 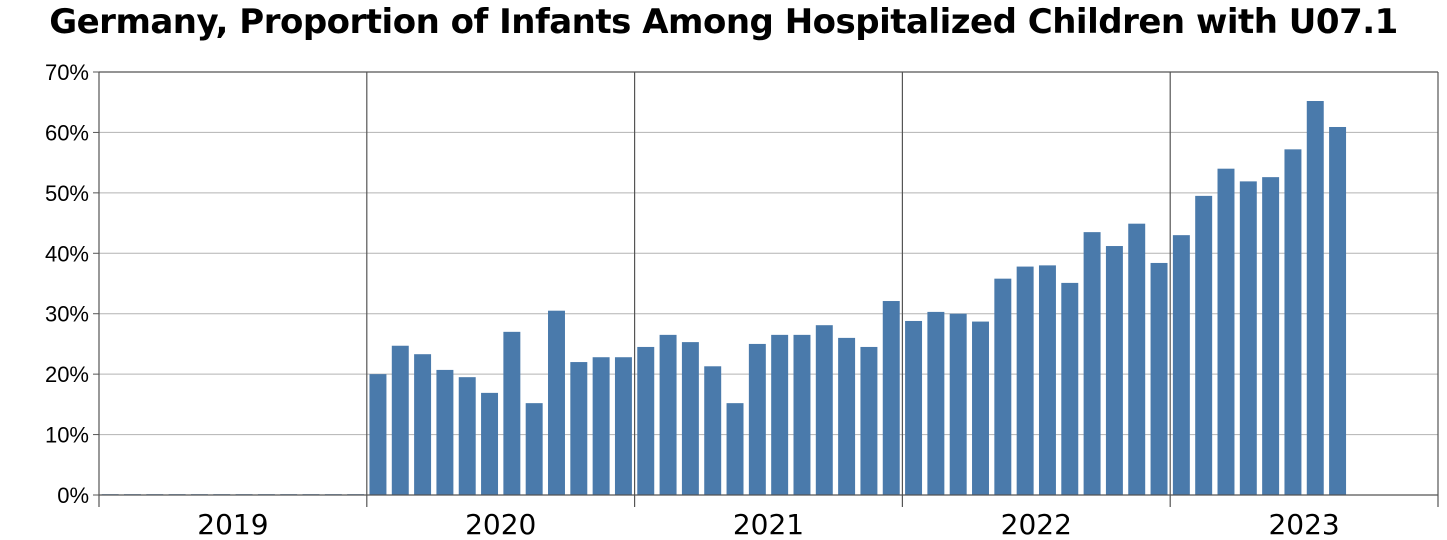 I want to click on x-tick-label: 2021, so click(x=768, y=524).